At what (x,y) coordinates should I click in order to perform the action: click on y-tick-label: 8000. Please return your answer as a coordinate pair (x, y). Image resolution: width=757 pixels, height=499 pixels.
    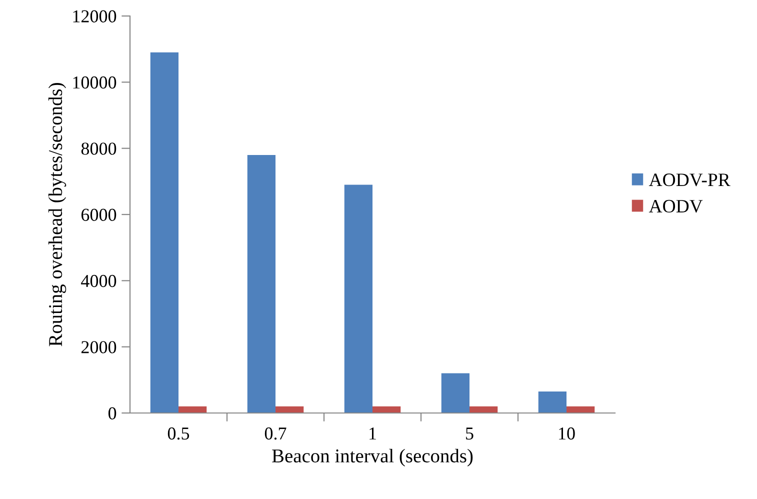
    Looking at the image, I should click on (98, 148).